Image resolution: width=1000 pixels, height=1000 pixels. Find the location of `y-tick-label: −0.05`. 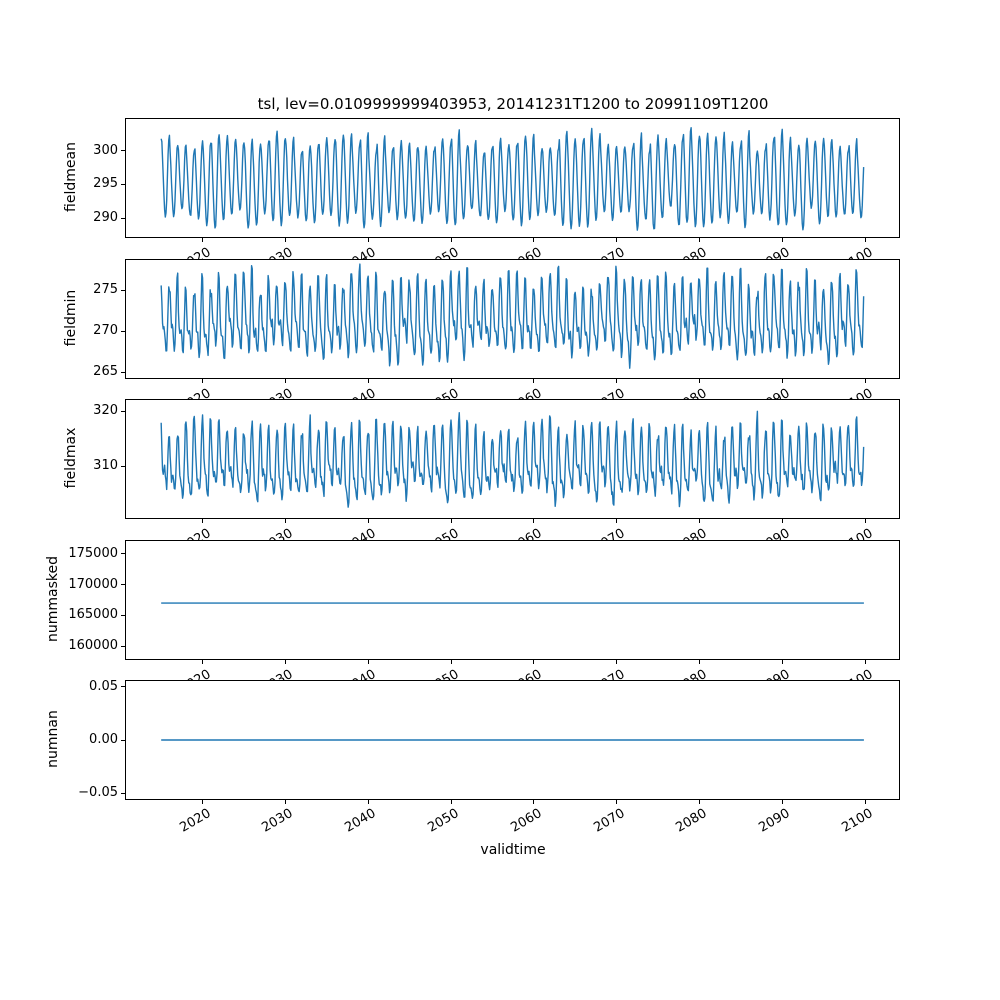

y-tick-label: −0.05 is located at coordinates (98, 793).